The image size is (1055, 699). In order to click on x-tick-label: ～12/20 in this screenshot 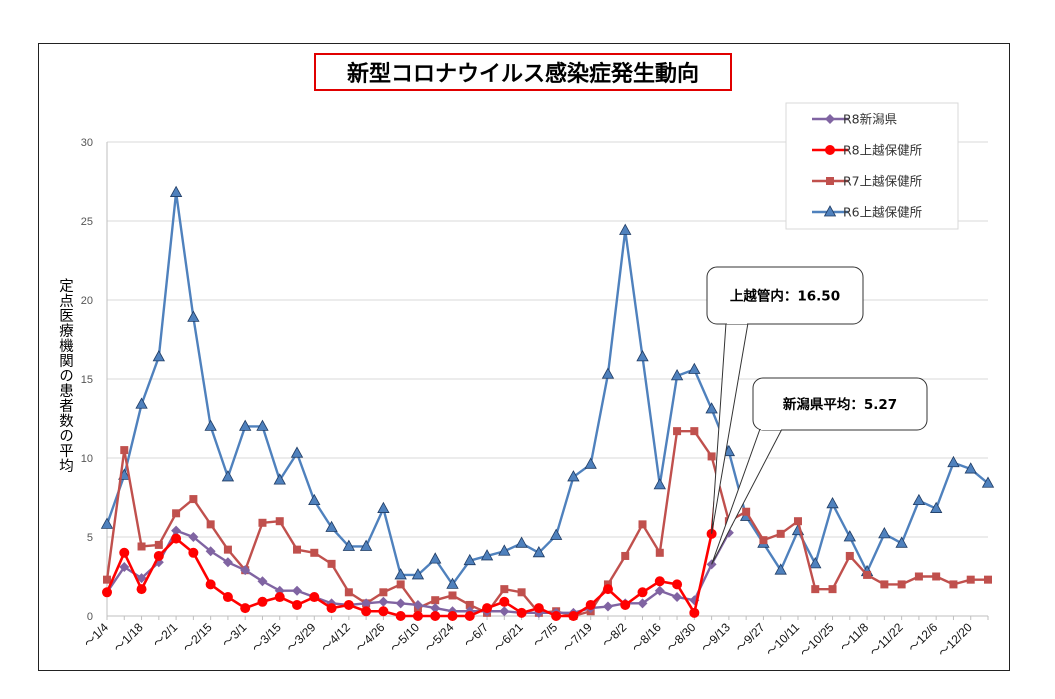, I will do `click(955, 640)`.